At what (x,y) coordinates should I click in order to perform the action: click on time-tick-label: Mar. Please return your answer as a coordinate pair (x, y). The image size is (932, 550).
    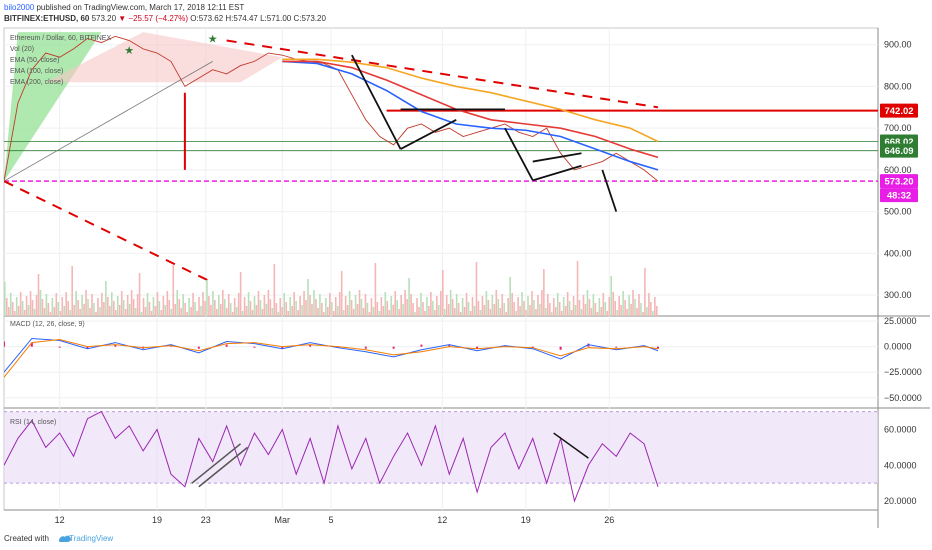
    Looking at the image, I should click on (283, 520).